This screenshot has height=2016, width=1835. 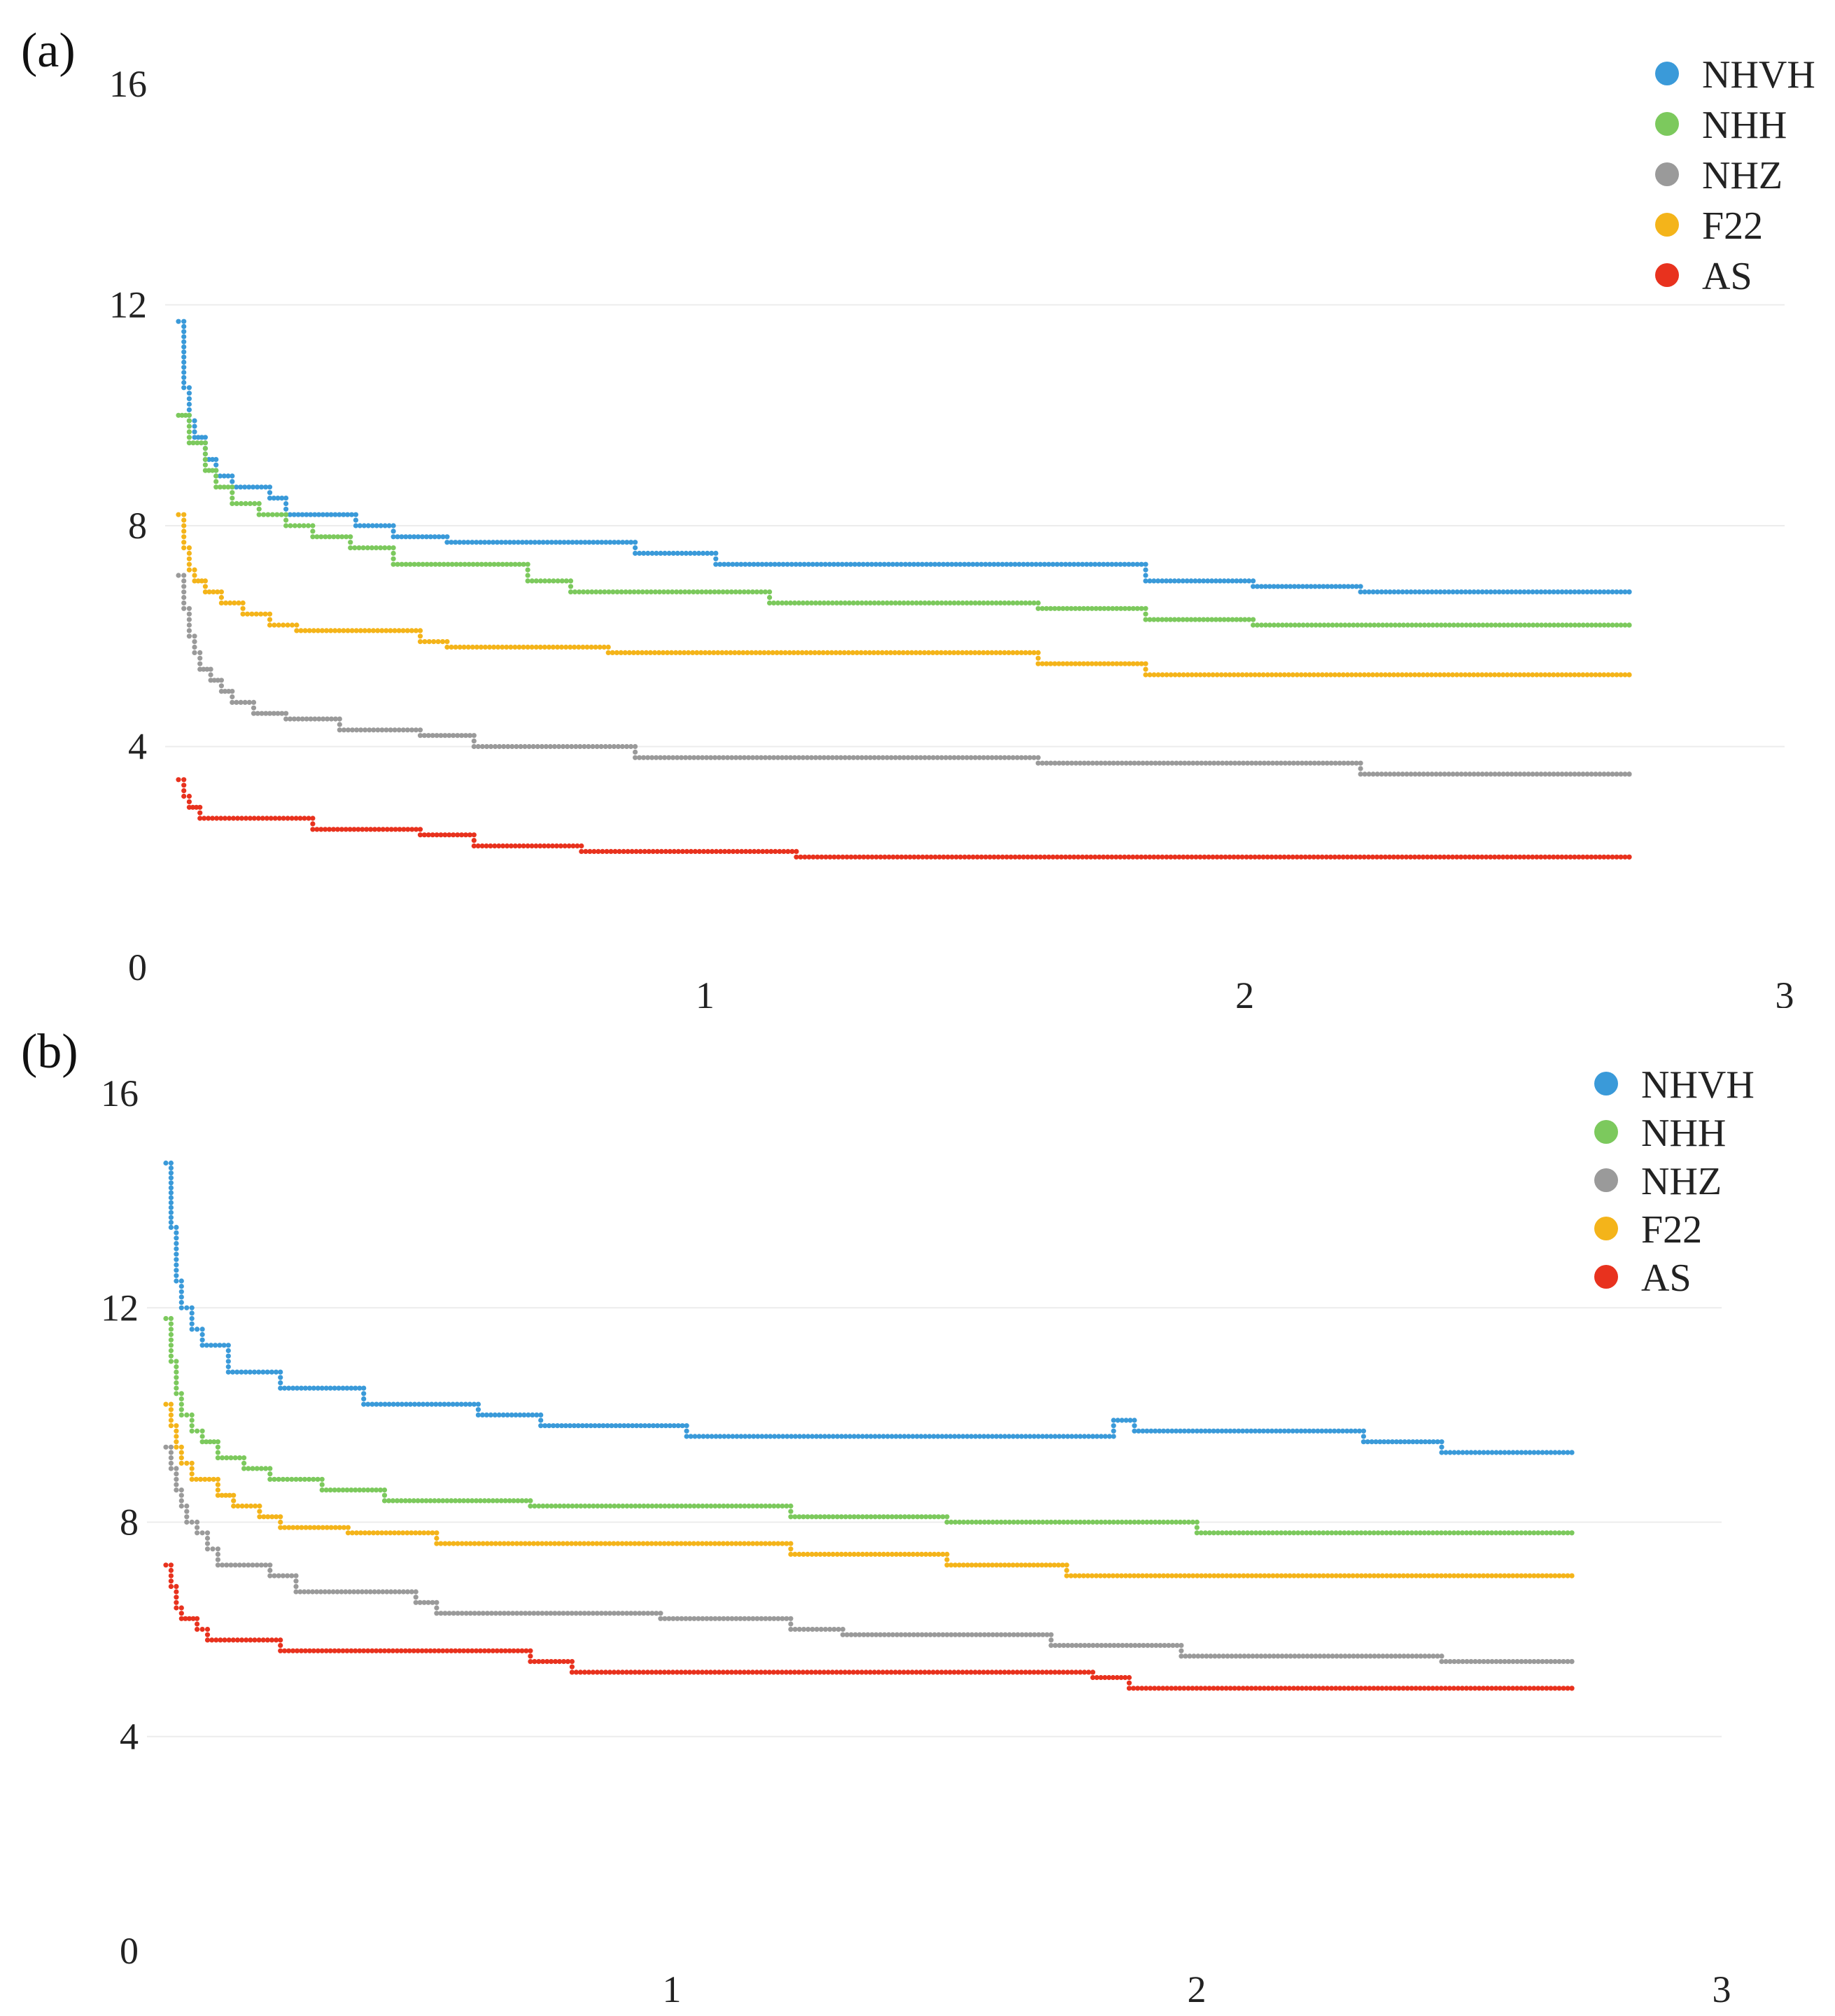 I want to click on y-tick-label: 16, so click(x=128, y=84).